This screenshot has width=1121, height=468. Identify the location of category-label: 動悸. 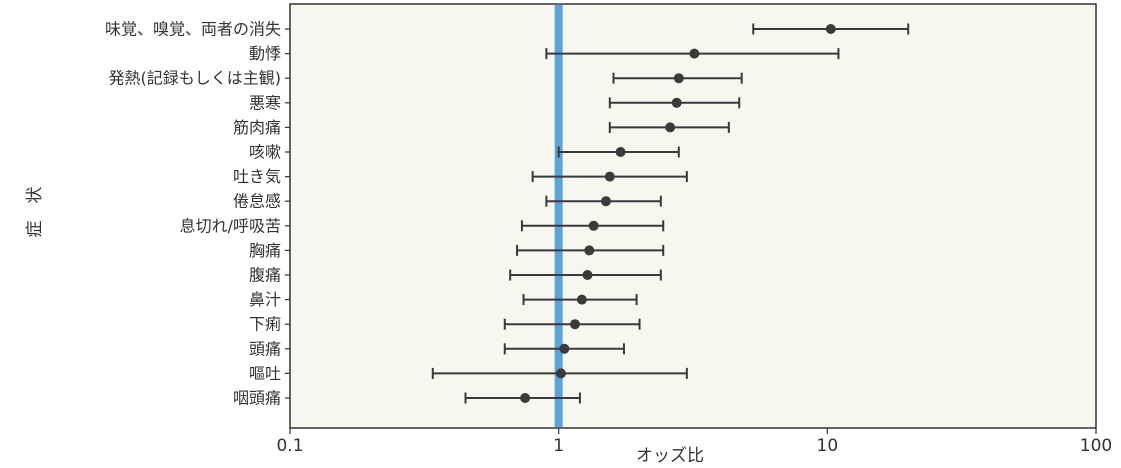
(265, 53).